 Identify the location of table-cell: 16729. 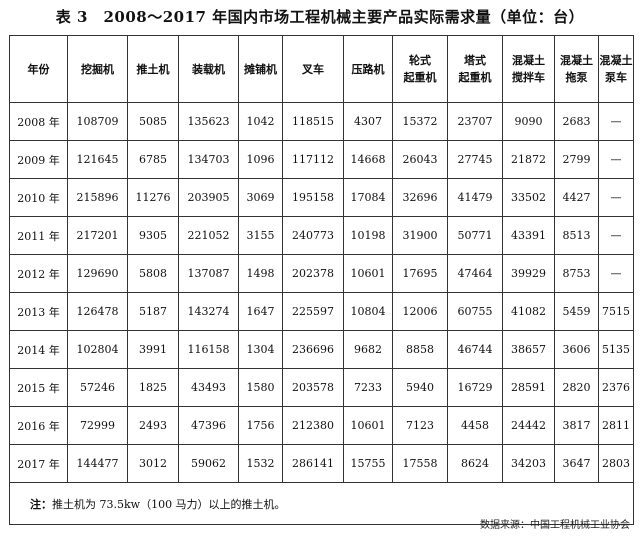
(475, 387).